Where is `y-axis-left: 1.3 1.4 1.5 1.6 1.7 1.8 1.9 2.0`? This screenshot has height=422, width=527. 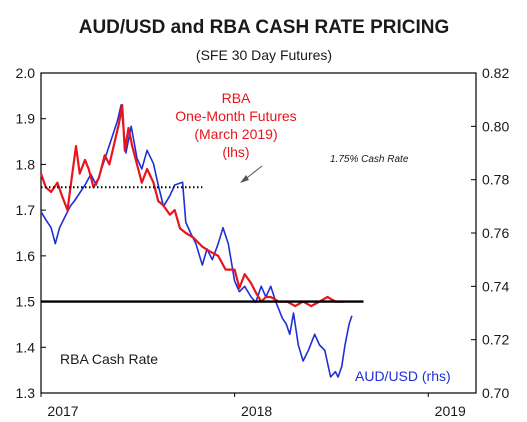
y-axis-left: 1.3 1.4 1.5 1.6 1.7 1.8 1.9 2.0 is located at coordinates (31, 233).